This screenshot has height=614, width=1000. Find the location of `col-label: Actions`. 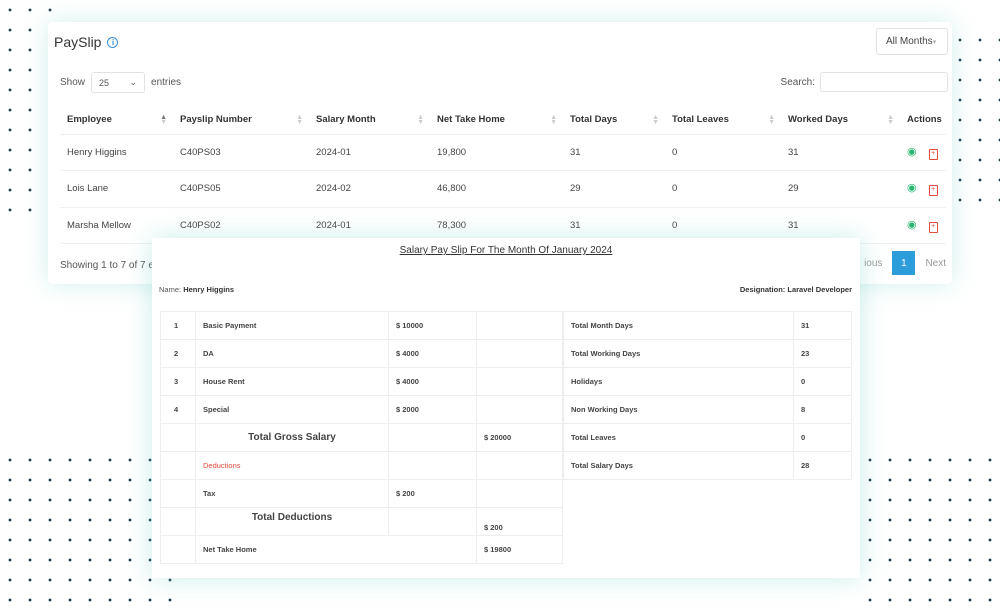

col-label: Actions is located at coordinates (924, 120).